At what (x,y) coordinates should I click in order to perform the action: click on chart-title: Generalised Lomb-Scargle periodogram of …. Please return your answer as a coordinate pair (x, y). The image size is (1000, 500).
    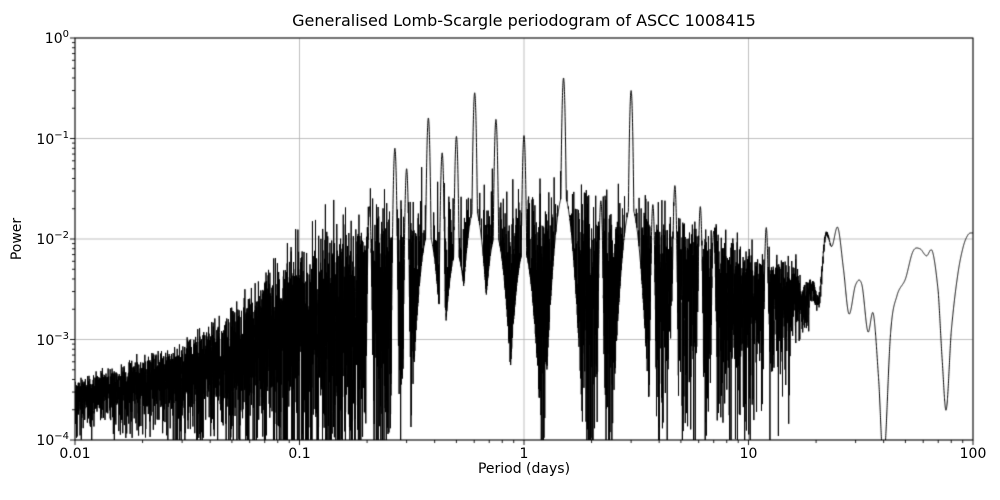
    Looking at the image, I should click on (524, 20).